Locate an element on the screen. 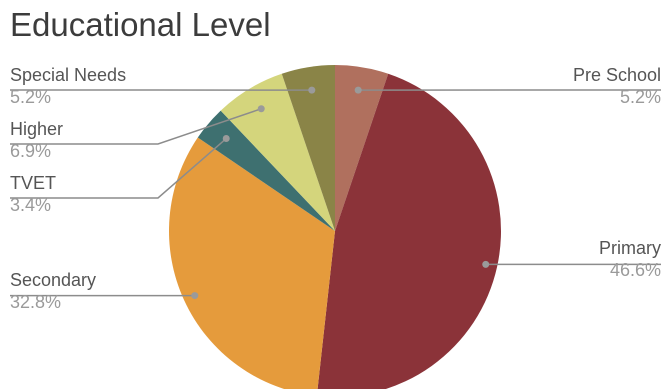 The width and height of the screenshot is (663, 389). label-higher-value: 6.9% is located at coordinates (31, 151).